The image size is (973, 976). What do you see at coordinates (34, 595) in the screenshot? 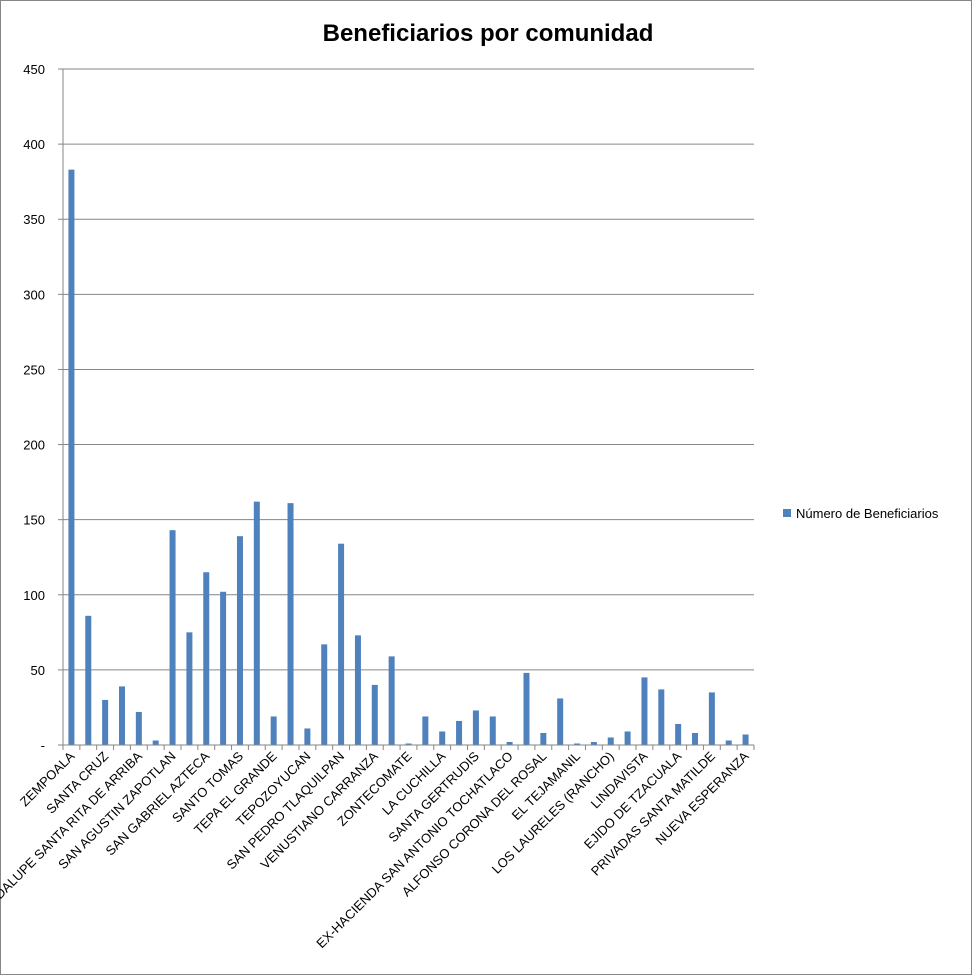
I see `y-tick-label: 100` at bounding box center [34, 595].